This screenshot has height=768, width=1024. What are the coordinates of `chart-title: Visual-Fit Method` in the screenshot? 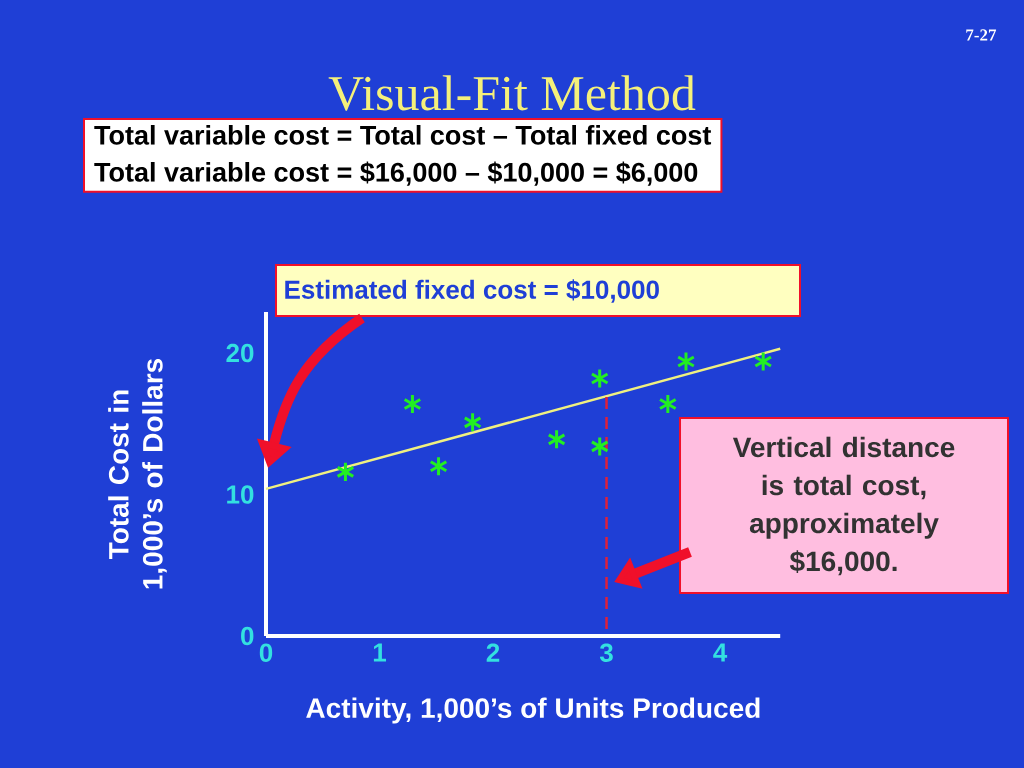 It's located at (512, 93).